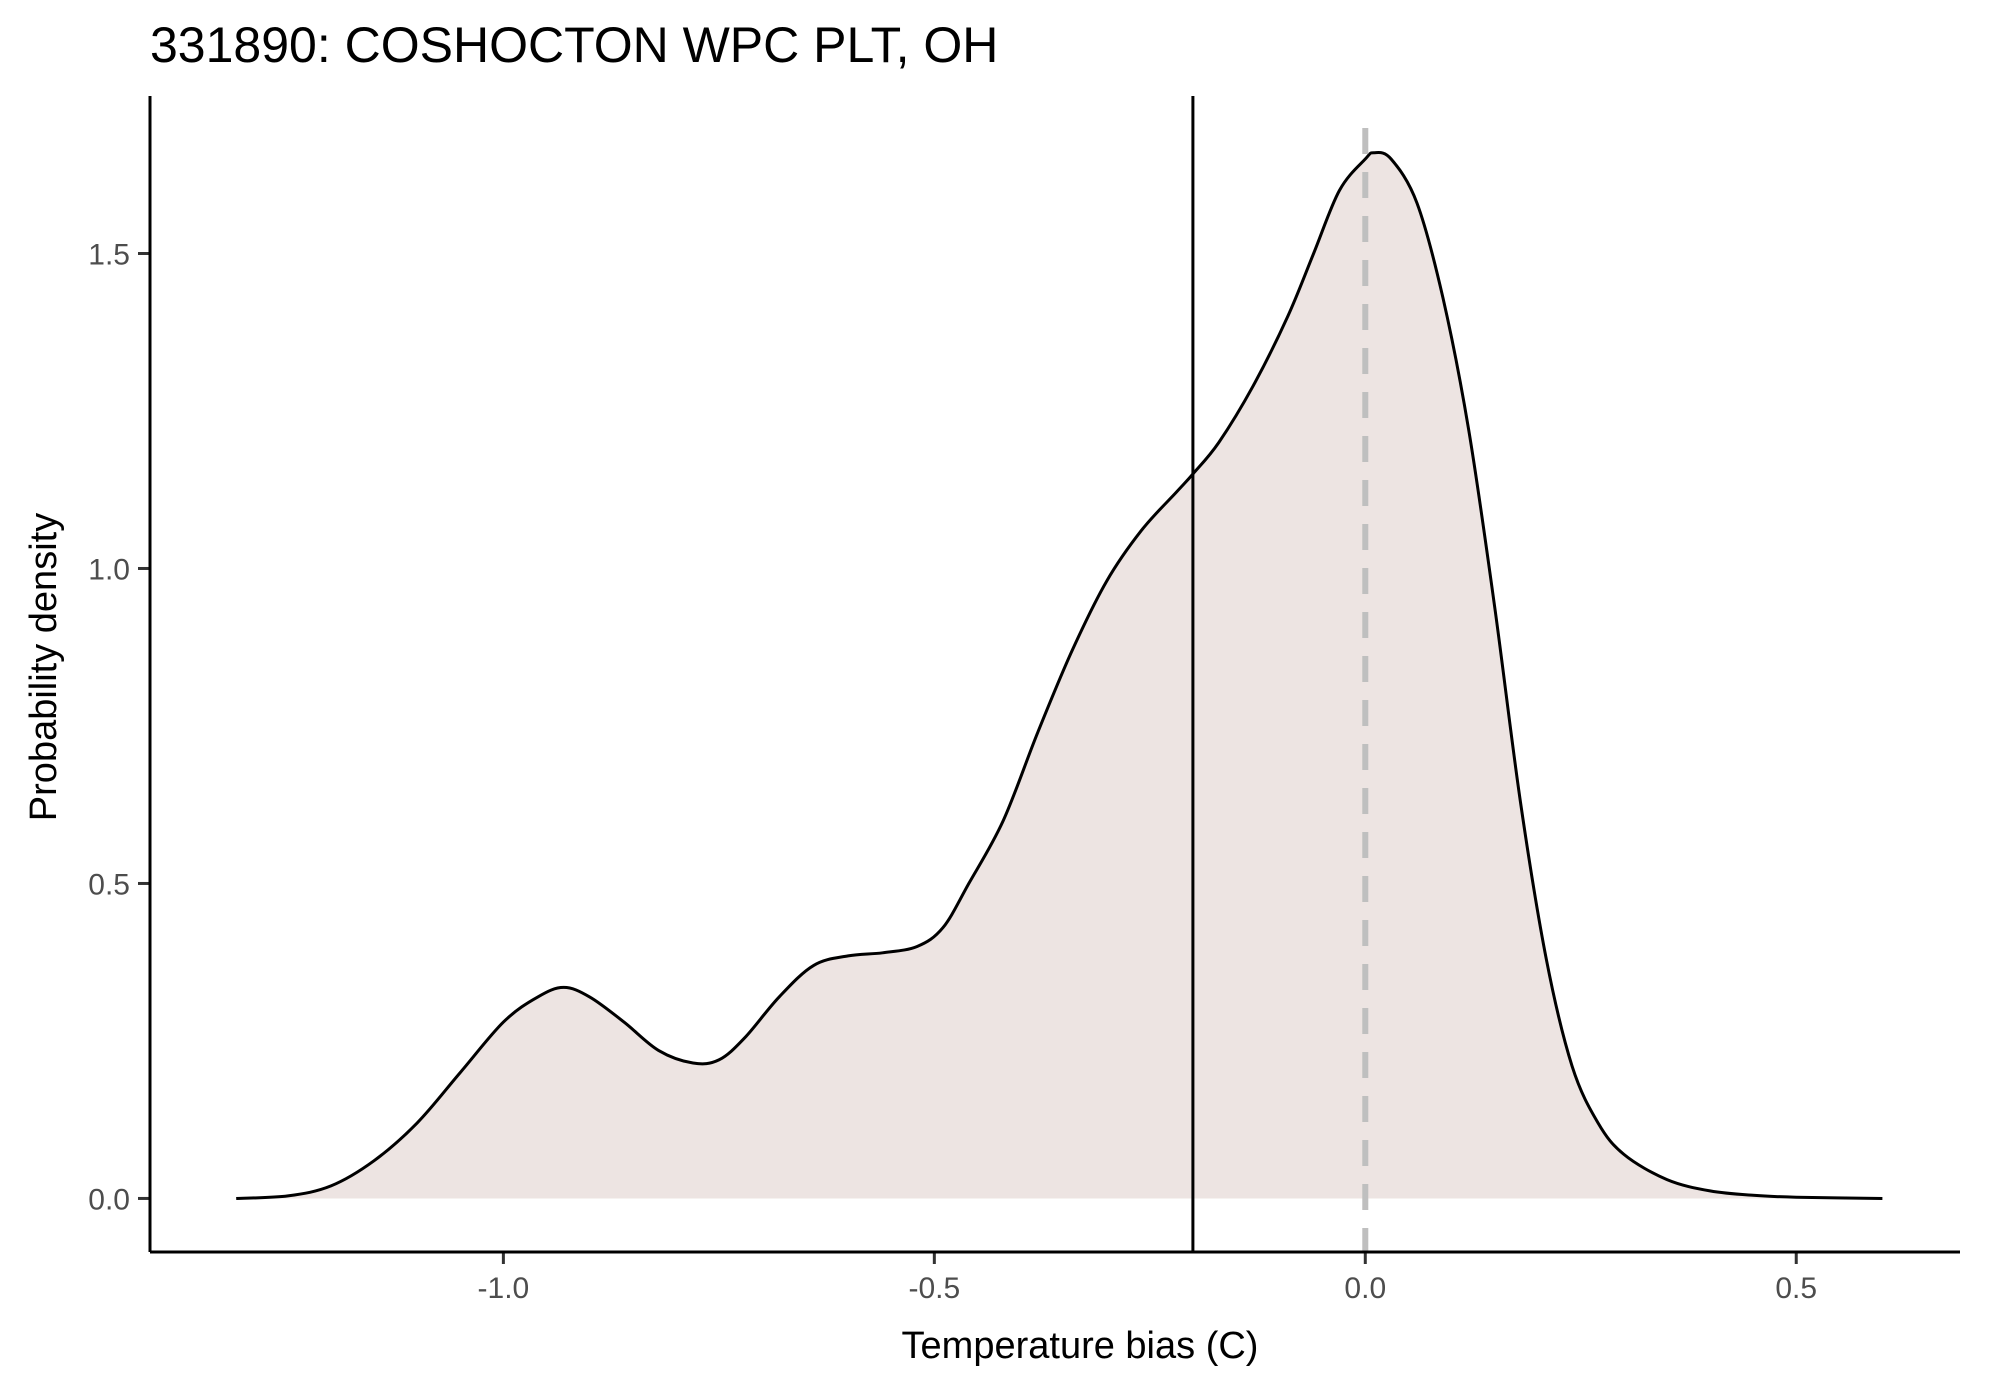  I want to click on y-tick-label: 1.0, so click(109, 569).